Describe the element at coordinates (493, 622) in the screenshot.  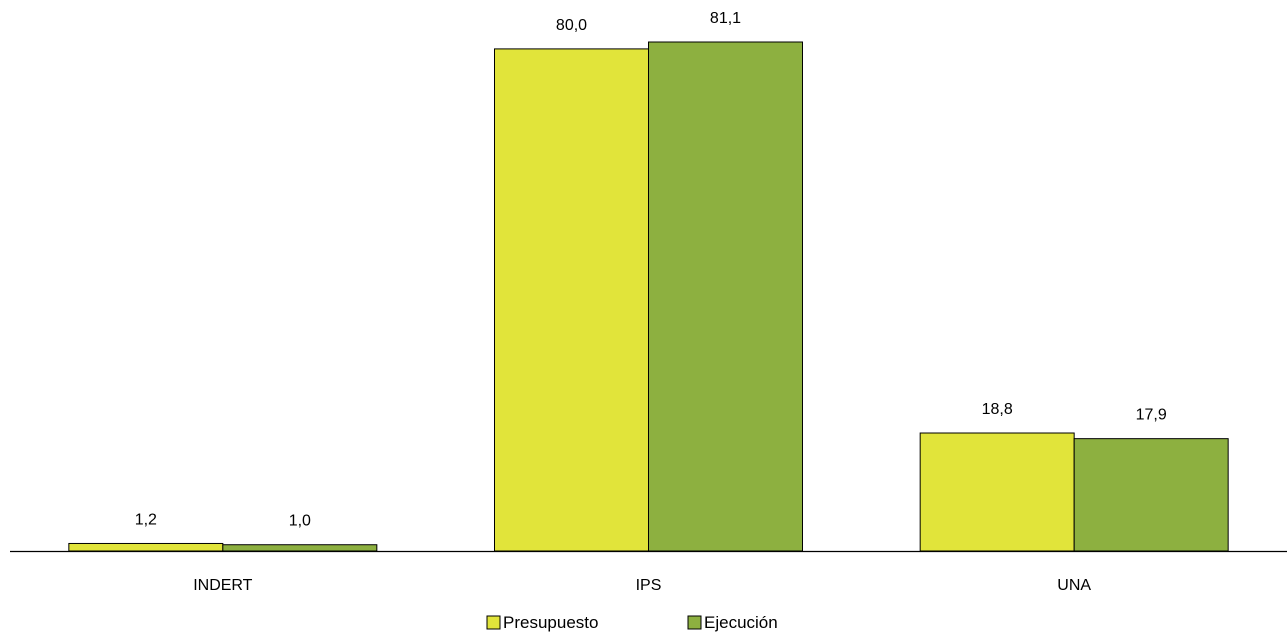
I see `legend-swatch-presupuesto` at that location.